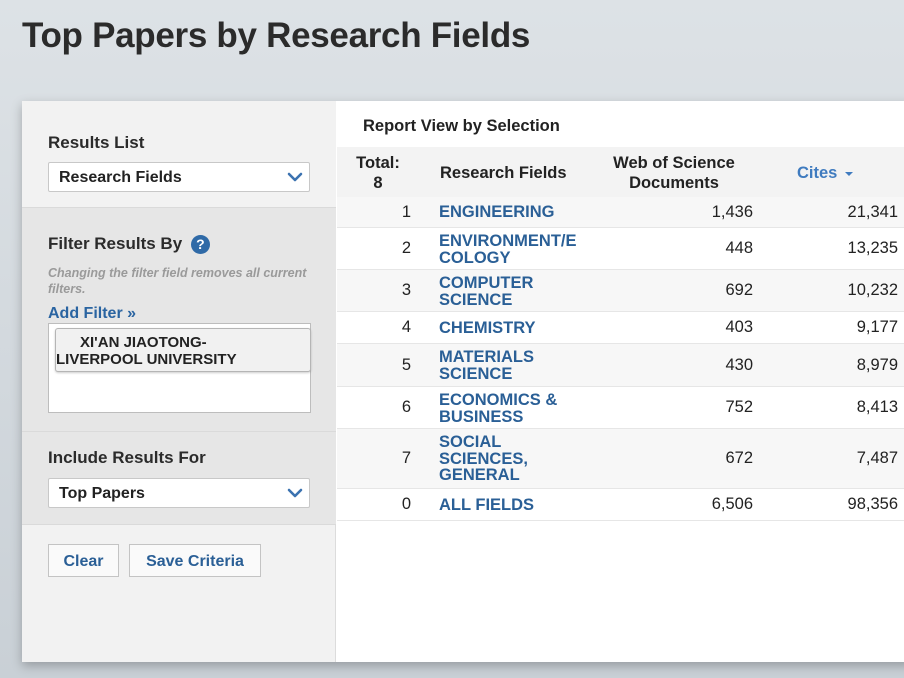 Image resolution: width=904 pixels, height=678 pixels. I want to click on research-field-link: ENVIRONMENT/E COLOGY, so click(519, 249).